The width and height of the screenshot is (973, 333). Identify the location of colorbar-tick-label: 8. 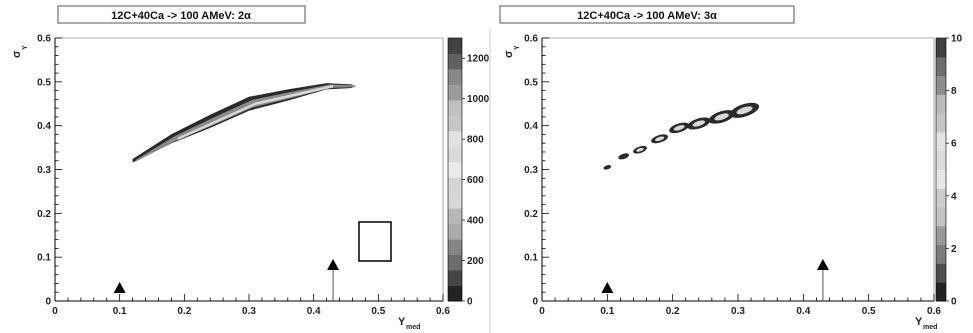
(954, 91).